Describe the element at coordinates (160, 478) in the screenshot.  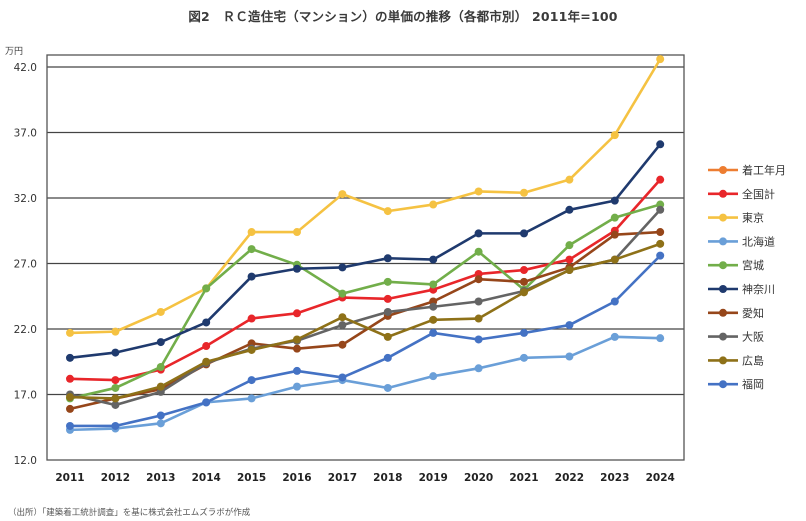
I see `x-tick-label: 2013` at that location.